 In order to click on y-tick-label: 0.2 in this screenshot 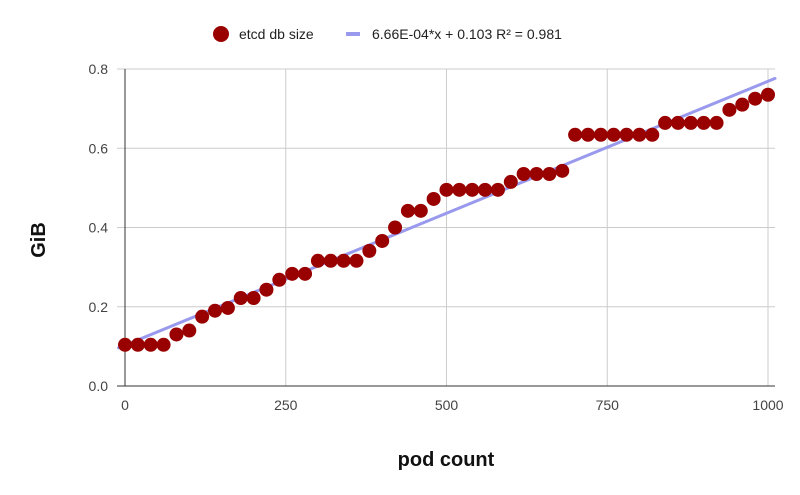, I will do `click(99, 307)`.